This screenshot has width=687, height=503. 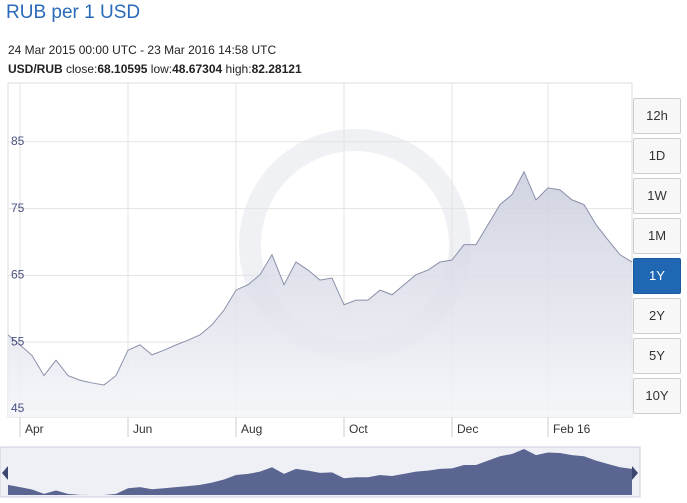 What do you see at coordinates (657, 396) in the screenshot?
I see `range-button: 10Y` at bounding box center [657, 396].